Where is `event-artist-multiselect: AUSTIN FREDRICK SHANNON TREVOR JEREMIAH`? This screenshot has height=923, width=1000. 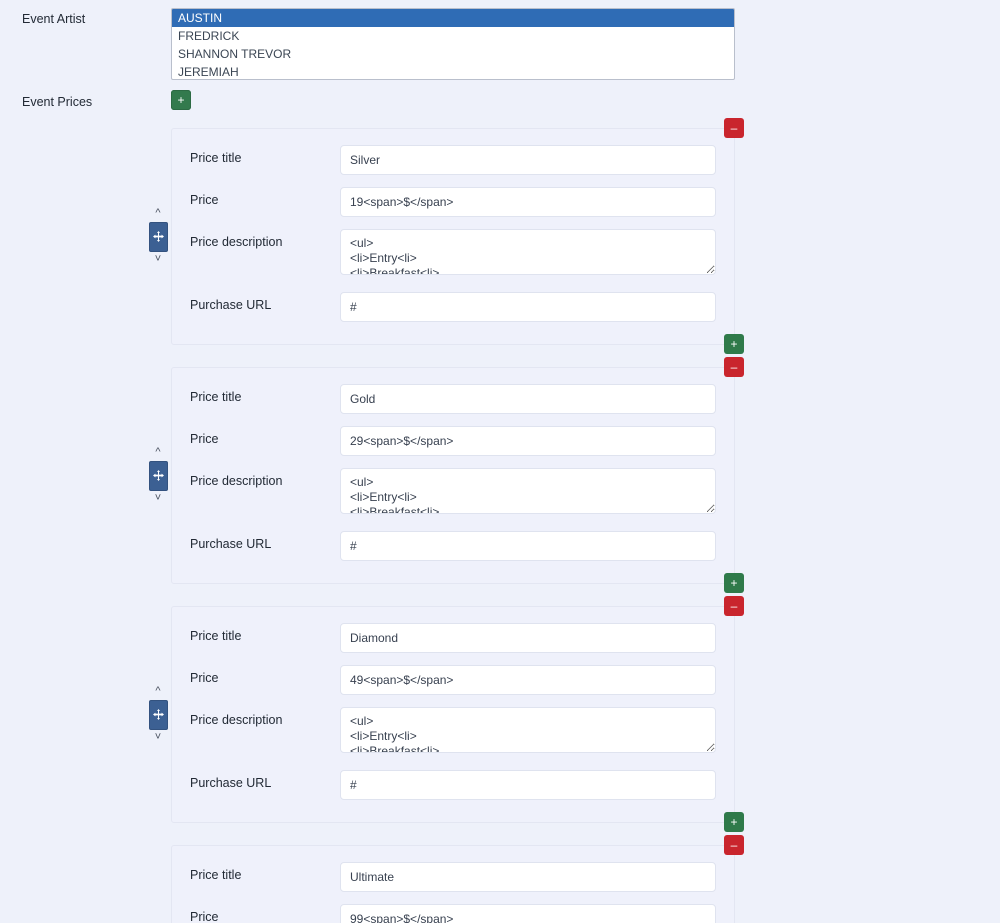 event-artist-multiselect: AUSTIN FREDRICK SHANNON TREVOR JEREMIAH is located at coordinates (453, 44).